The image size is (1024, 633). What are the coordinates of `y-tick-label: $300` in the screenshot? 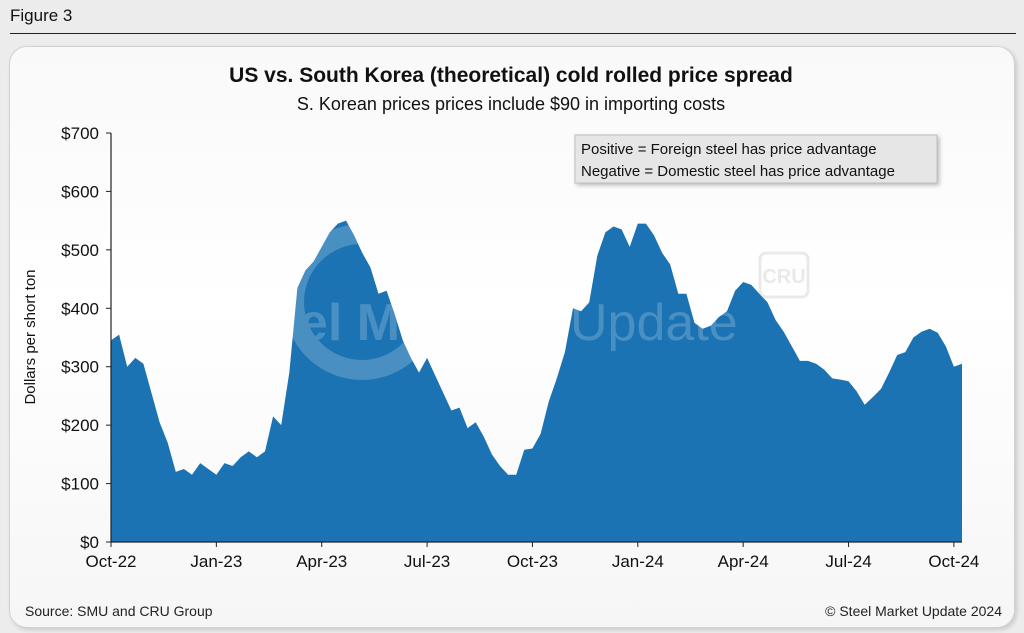 It's located at (80, 367).